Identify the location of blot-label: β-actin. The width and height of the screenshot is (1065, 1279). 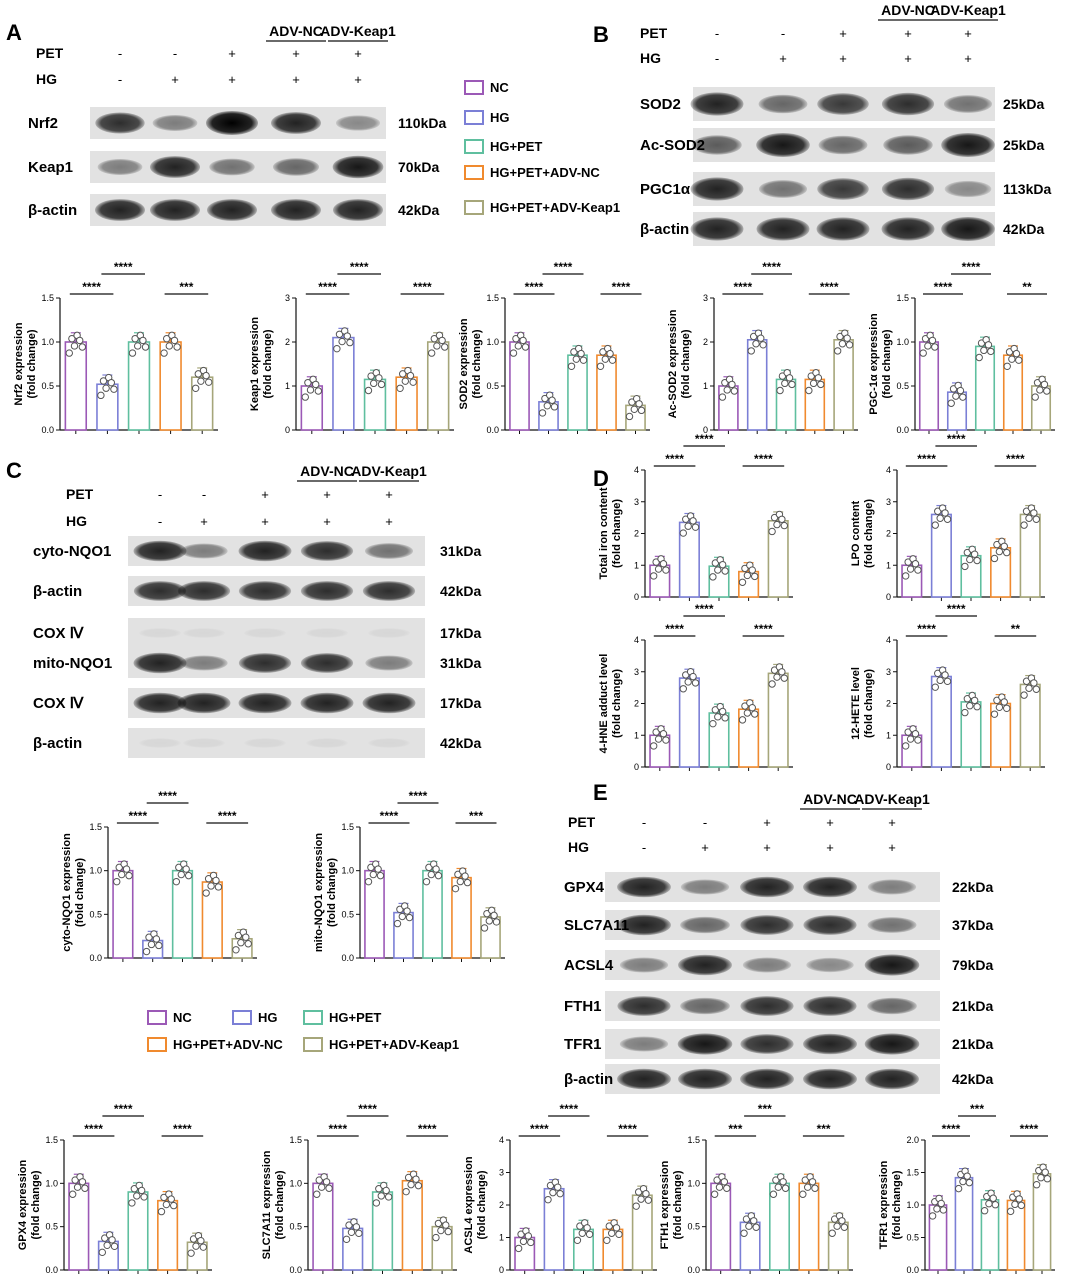
(664, 229).